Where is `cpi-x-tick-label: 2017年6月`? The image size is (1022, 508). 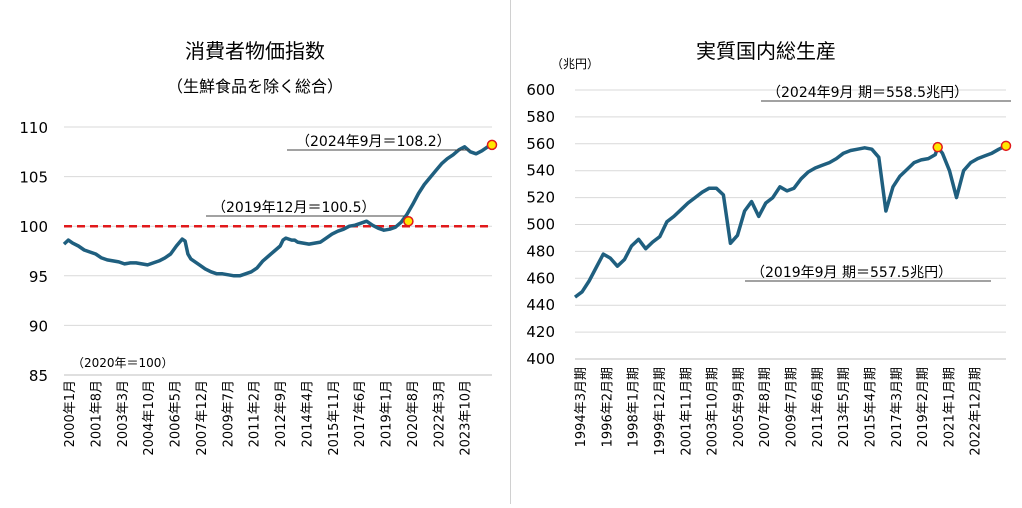 cpi-x-tick-label: 2017年6月 is located at coordinates (360, 413).